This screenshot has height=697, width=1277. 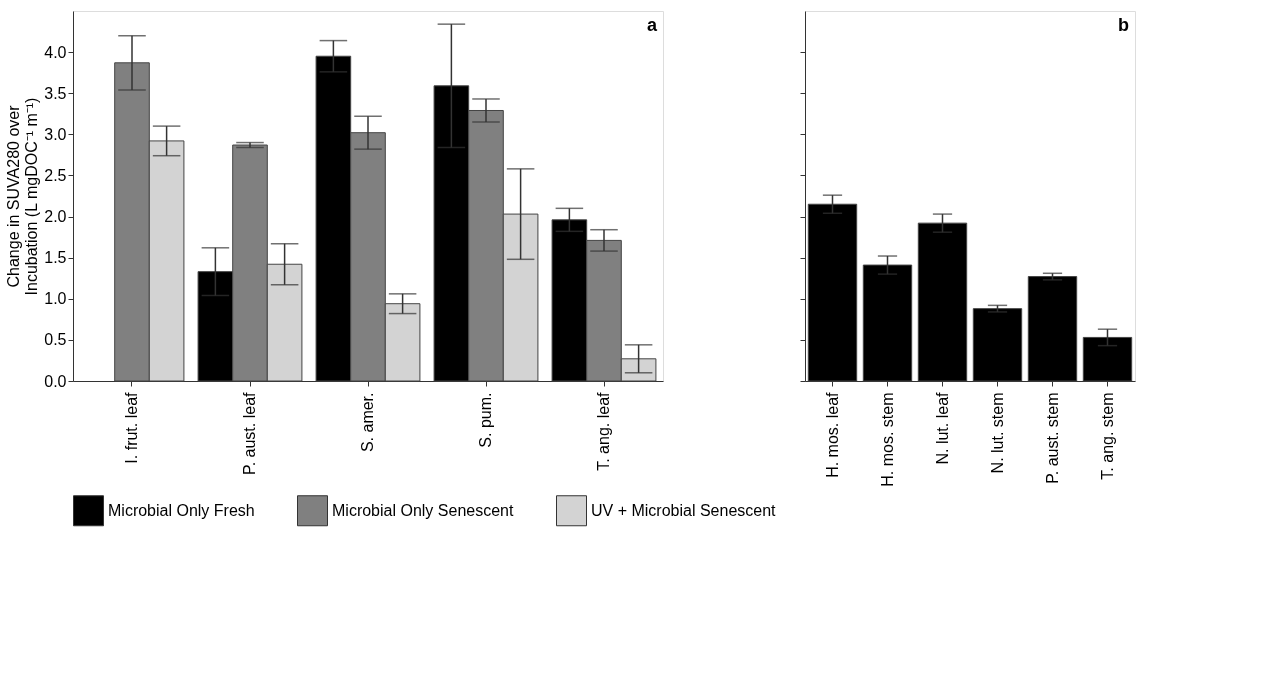 I want to click on y-tick-label: 3.5, so click(x=55, y=93).